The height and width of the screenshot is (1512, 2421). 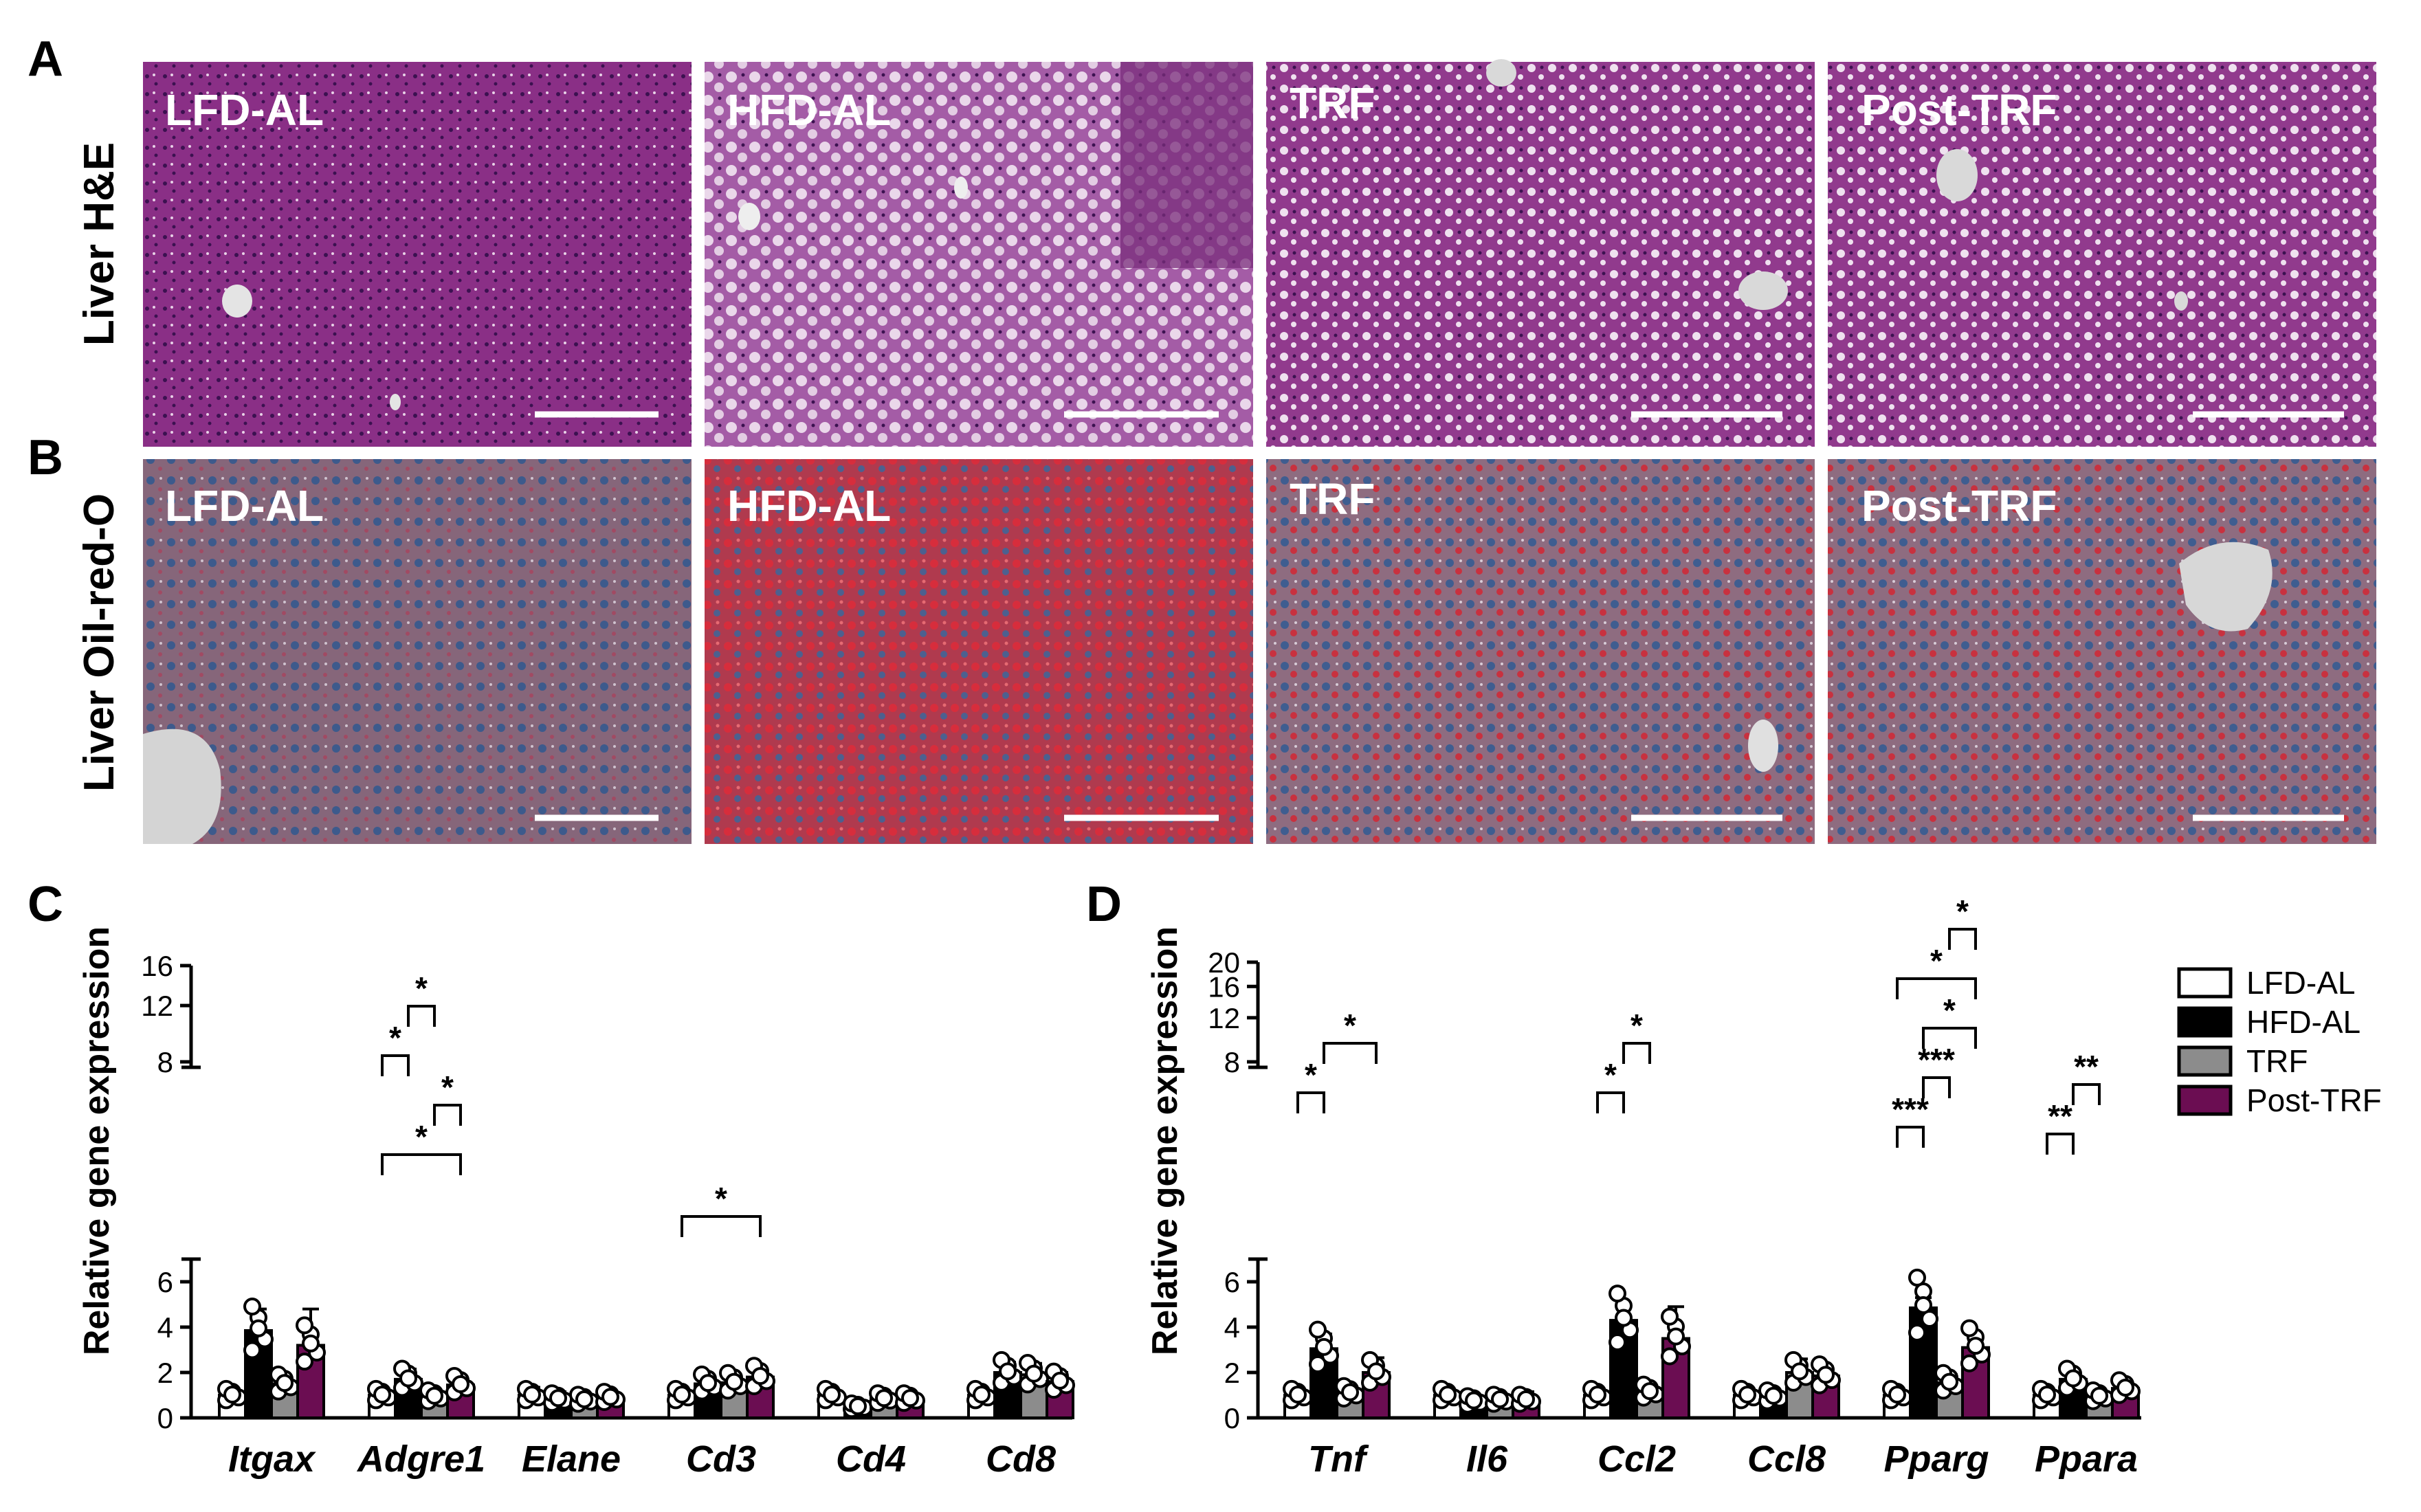 I want to click on data-point-elane-hfd-al, so click(x=558, y=1398).